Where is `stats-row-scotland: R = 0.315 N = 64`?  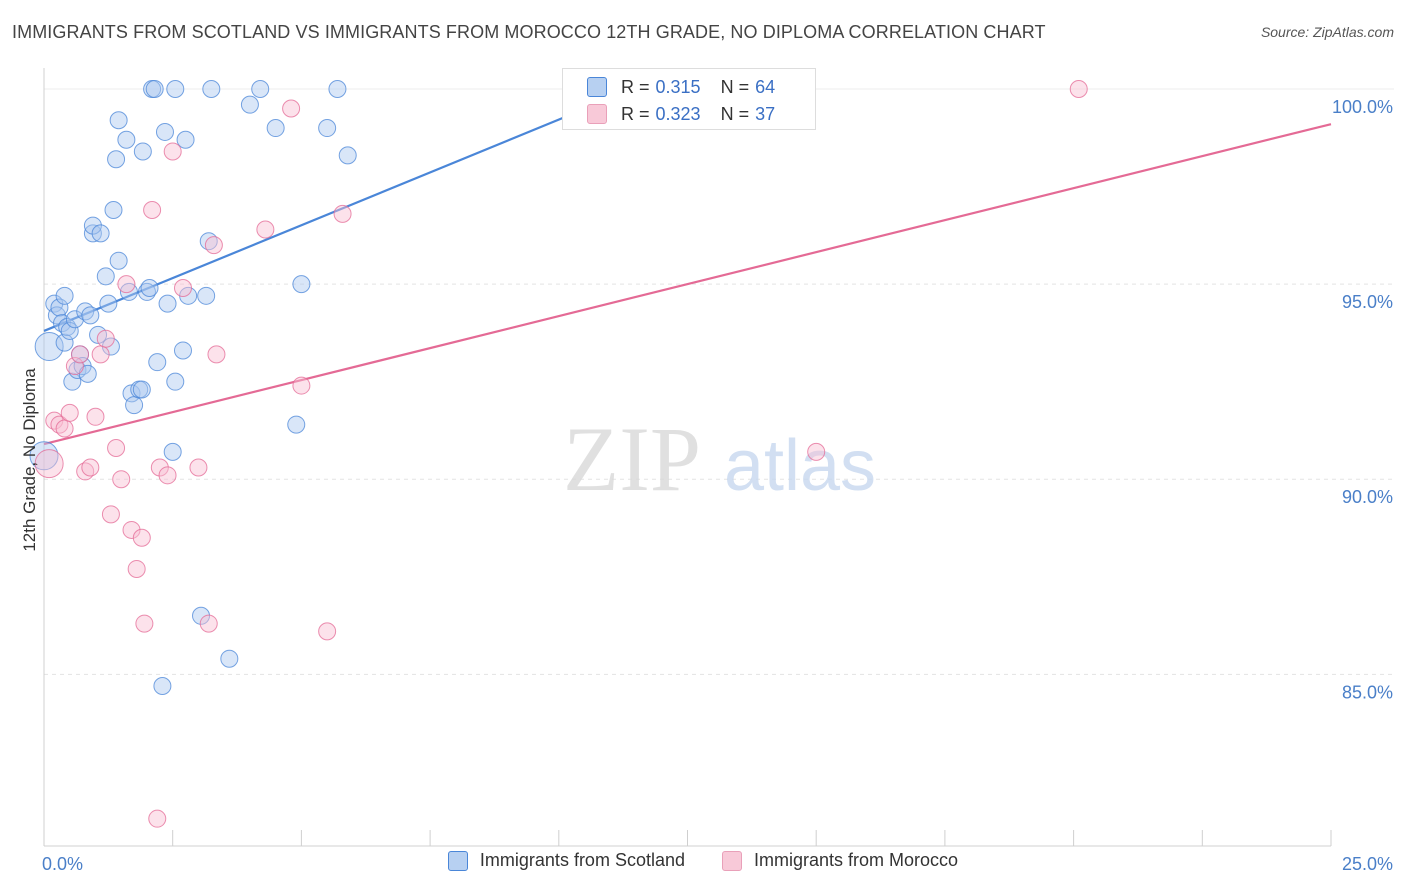 stats-row-scotland: R = 0.315 N = 64 is located at coordinates (681, 87).